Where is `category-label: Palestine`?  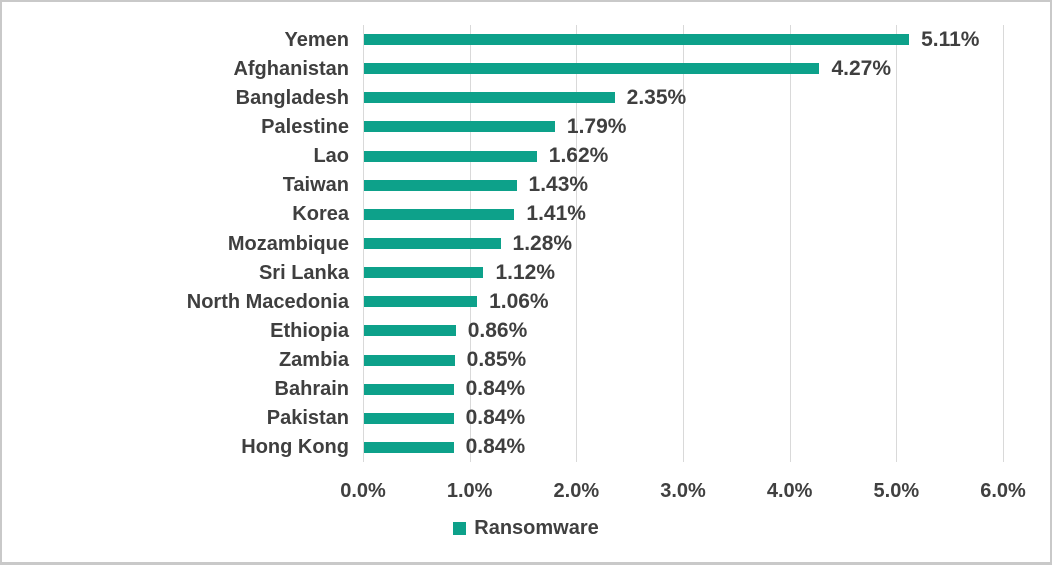
category-label: Palestine is located at coordinates (305, 126).